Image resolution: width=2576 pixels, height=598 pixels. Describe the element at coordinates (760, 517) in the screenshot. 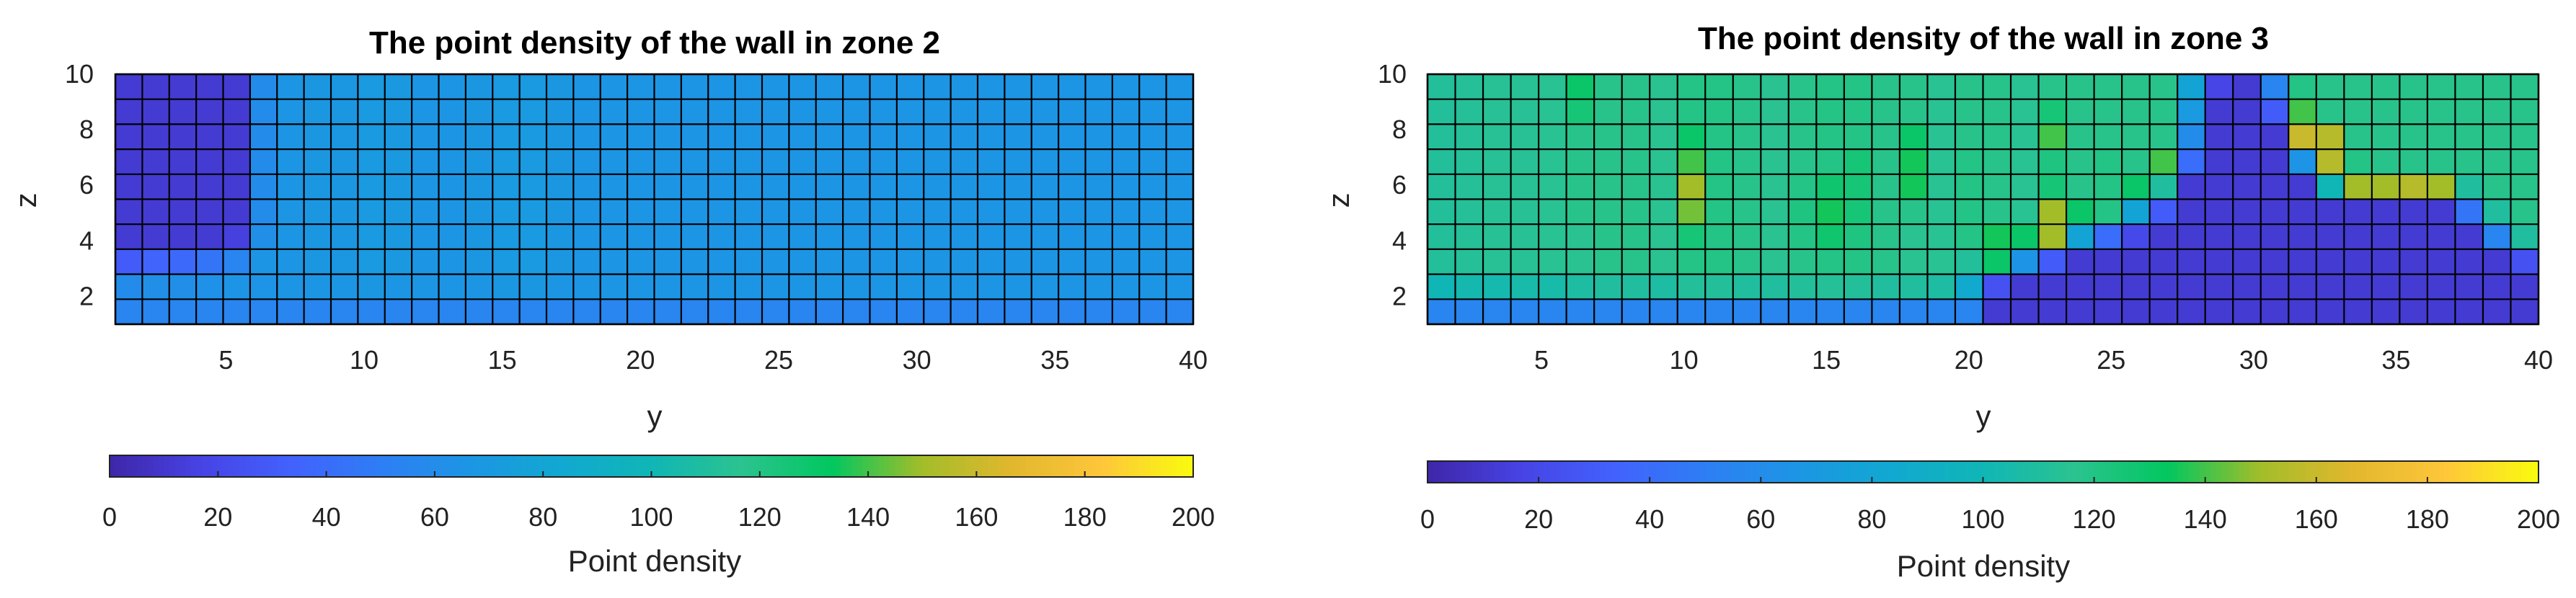

I see `colorbar-tick-label: 120` at that location.